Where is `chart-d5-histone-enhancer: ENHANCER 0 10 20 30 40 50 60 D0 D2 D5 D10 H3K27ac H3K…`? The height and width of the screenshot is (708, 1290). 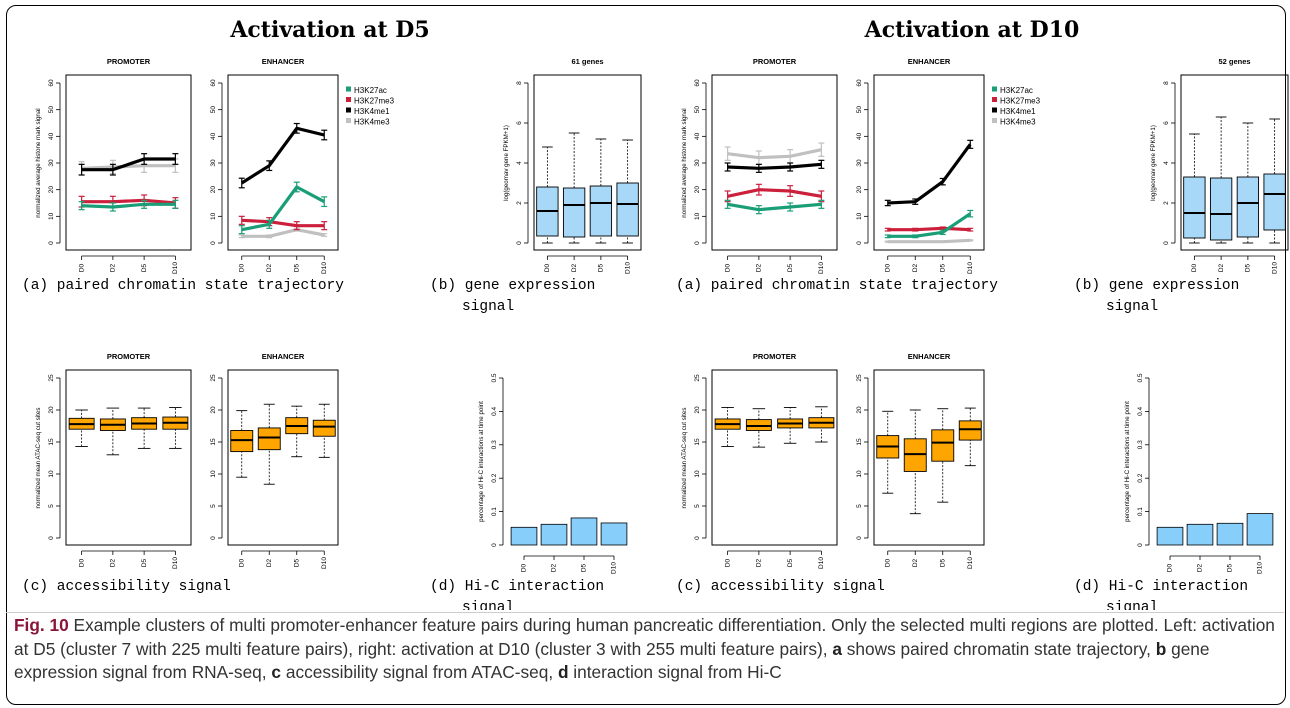 chart-d5-histone-enhancer: ENHANCER 0 10 20 30 40 50 60 D0 D2 D5 D10 H3K27ac H3K… is located at coordinates (302, 165).